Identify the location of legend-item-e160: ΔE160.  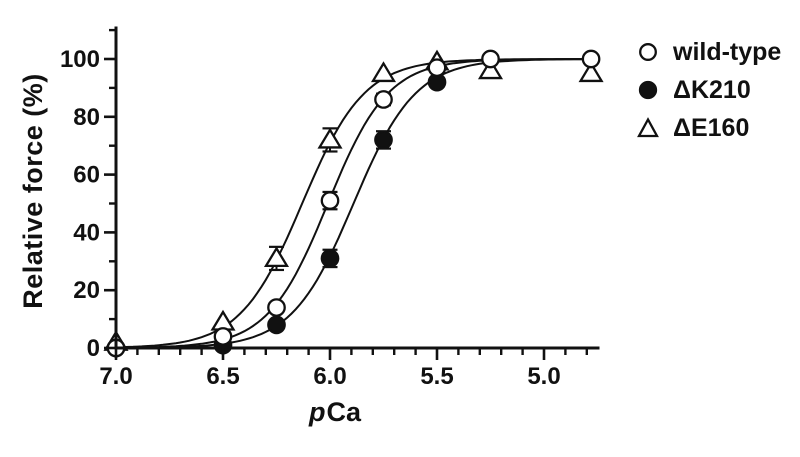
(708, 128).